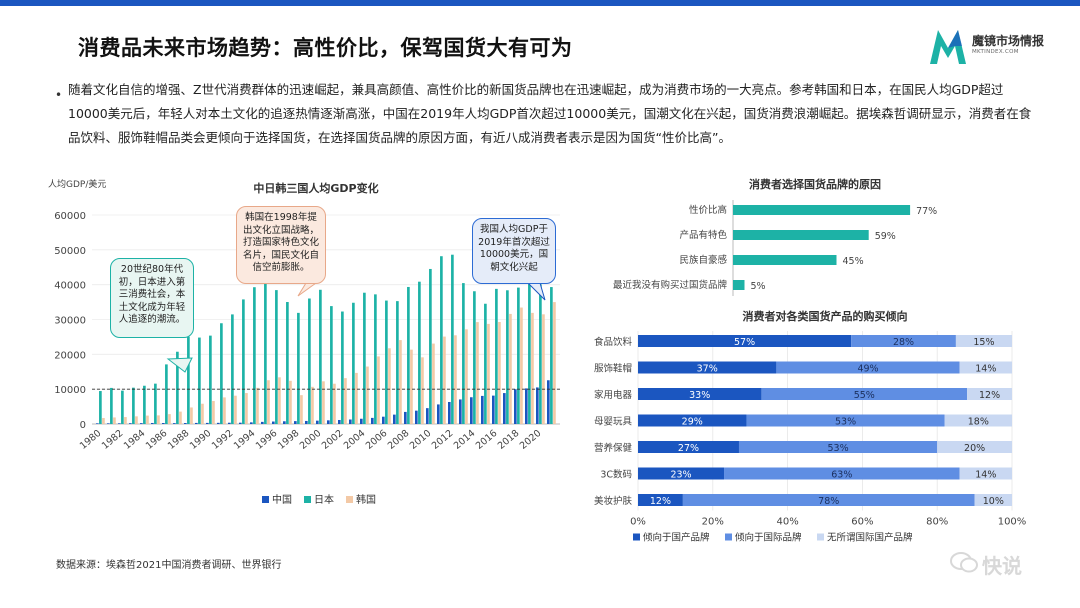  Describe the element at coordinates (180, 417) in the screenshot. I see `gdp-bar-韩国-1987` at that location.